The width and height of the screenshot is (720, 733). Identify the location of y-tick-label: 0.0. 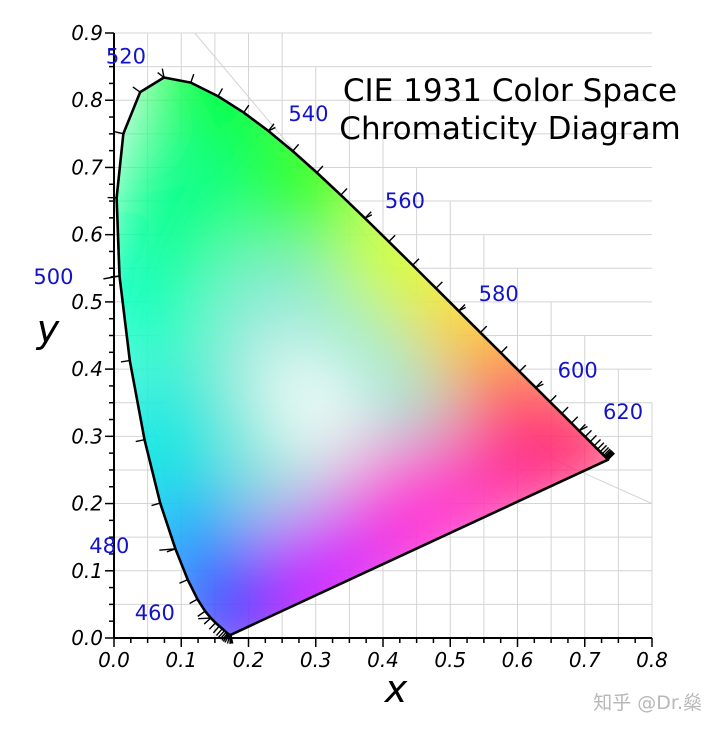
(87, 638).